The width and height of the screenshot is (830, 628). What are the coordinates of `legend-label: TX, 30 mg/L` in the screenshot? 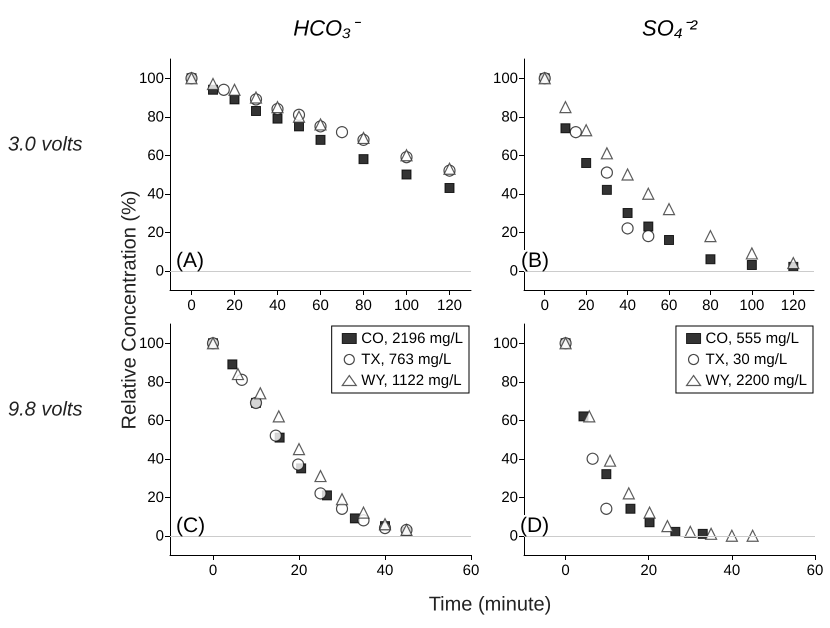 It's located at (747, 359).